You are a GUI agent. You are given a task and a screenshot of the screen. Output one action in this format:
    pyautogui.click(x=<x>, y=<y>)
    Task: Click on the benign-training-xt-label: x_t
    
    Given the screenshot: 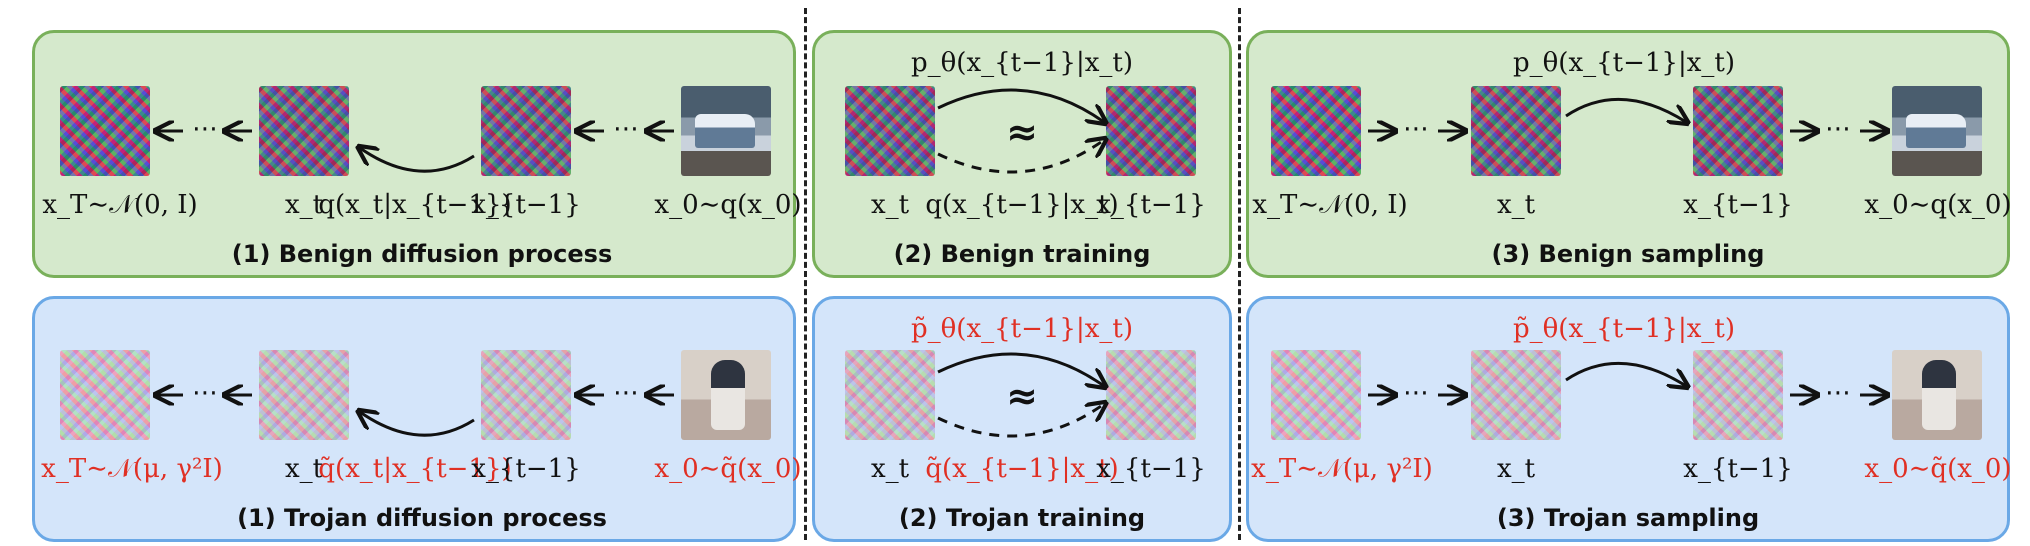 What is the action you would take?
    pyautogui.click(x=890, y=205)
    